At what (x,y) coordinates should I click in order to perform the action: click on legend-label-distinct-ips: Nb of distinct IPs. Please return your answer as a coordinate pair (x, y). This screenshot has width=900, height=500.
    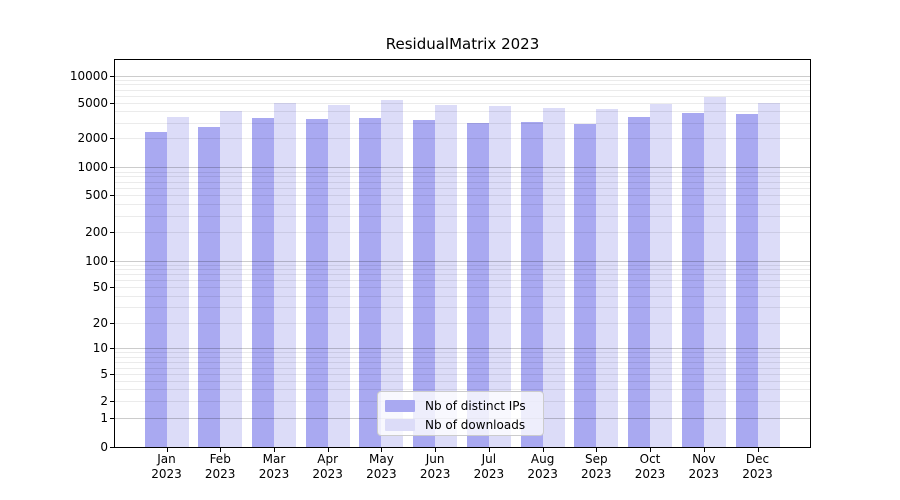
    Looking at the image, I should click on (475, 405).